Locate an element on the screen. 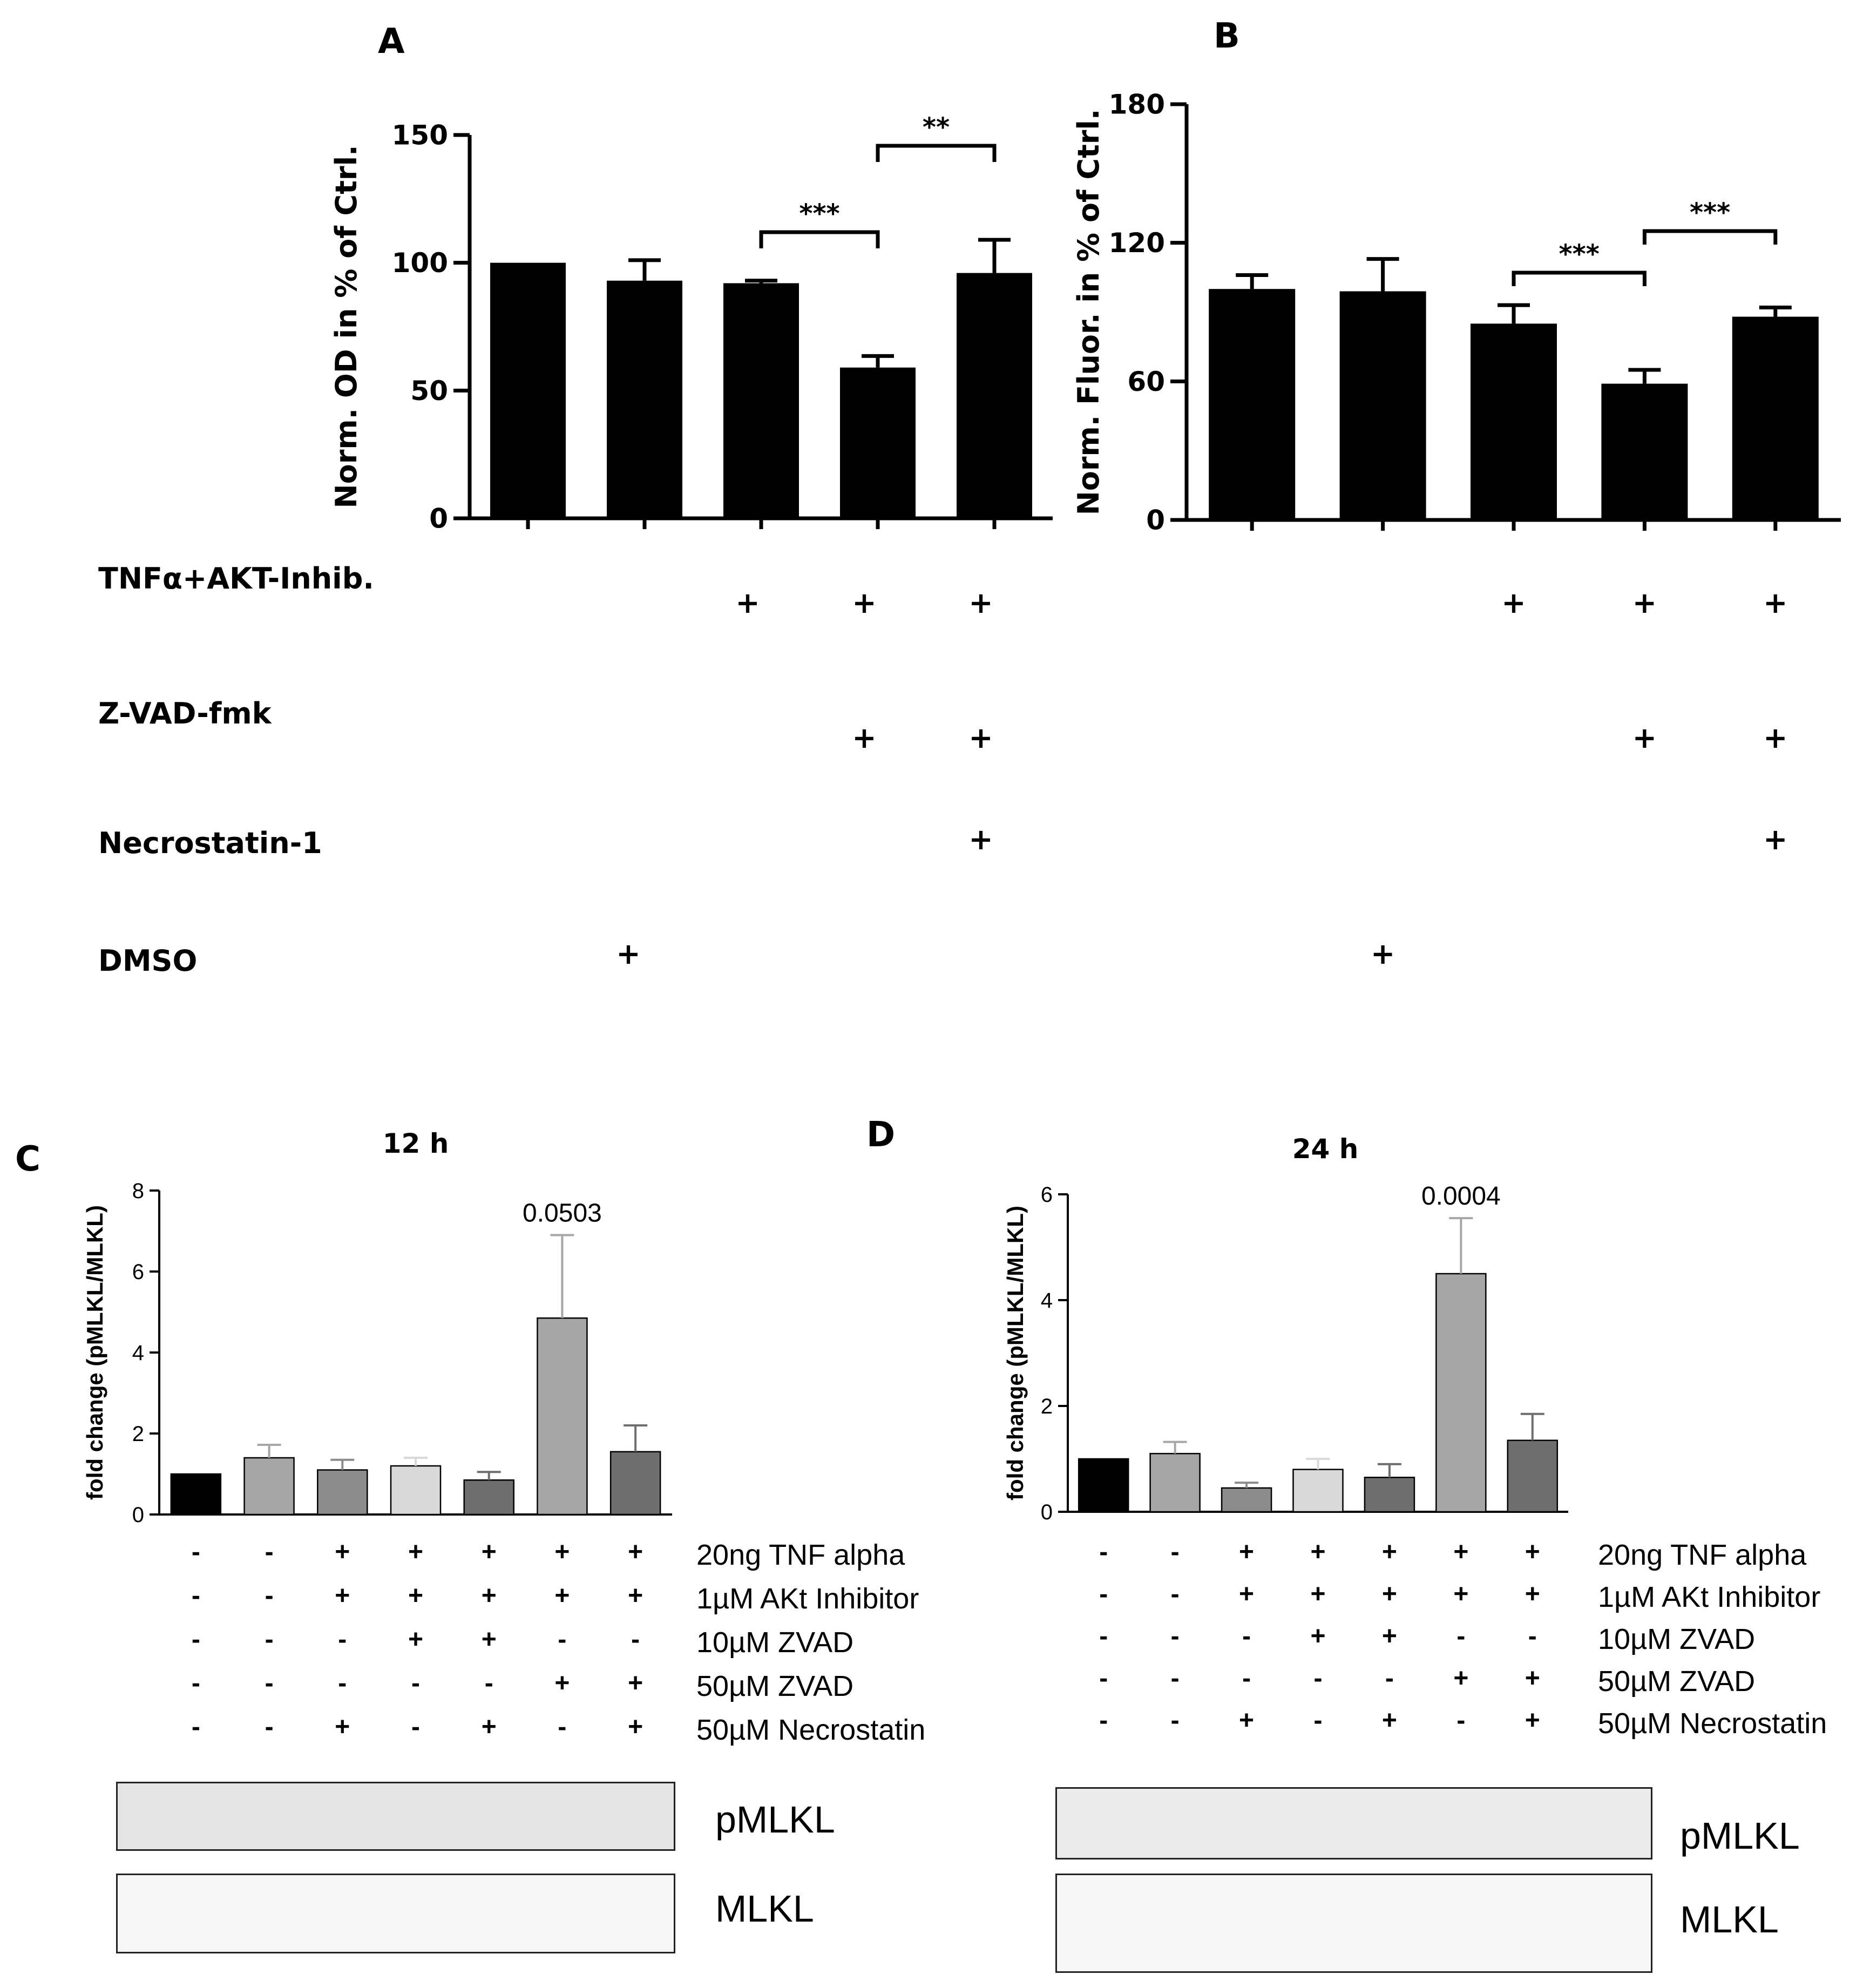 The image size is (1870, 1988). chart-c-y-axis-label: fold change (pMLKL/MLKL) is located at coordinates (94, 1352).